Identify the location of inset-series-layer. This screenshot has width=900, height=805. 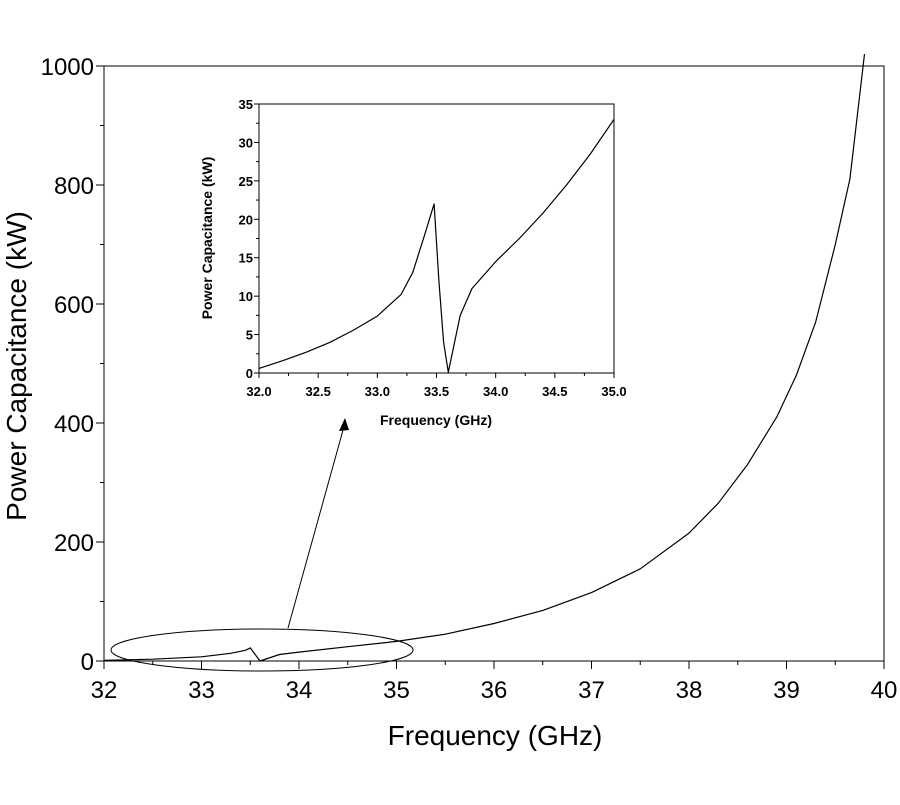
(436, 246).